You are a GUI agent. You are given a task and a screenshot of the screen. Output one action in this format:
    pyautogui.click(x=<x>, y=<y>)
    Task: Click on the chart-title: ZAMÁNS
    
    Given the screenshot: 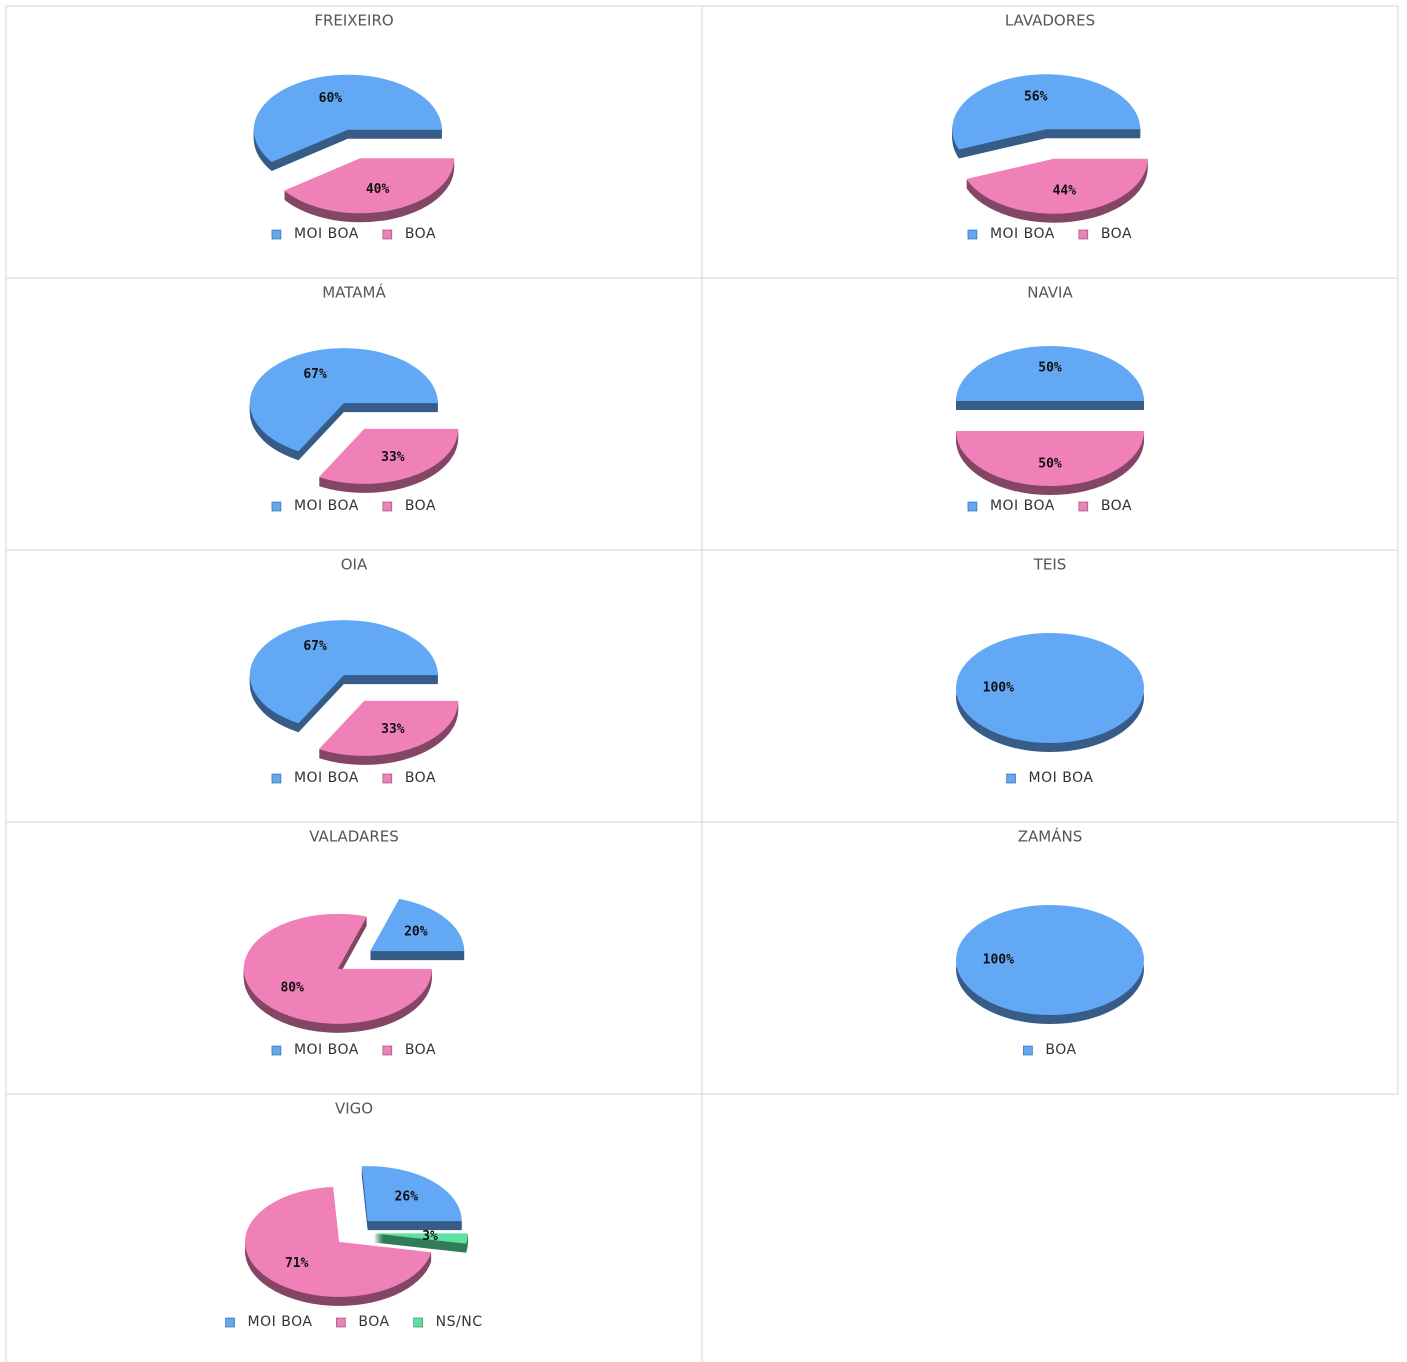 What is the action you would take?
    pyautogui.click(x=1050, y=836)
    